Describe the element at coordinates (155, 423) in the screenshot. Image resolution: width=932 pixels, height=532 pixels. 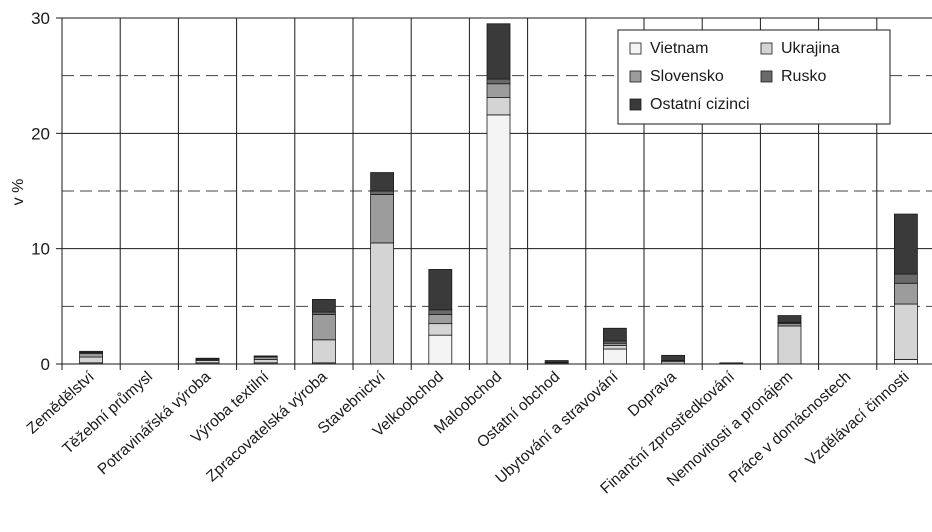
I see `category-label: Potravinářská výroba` at that location.